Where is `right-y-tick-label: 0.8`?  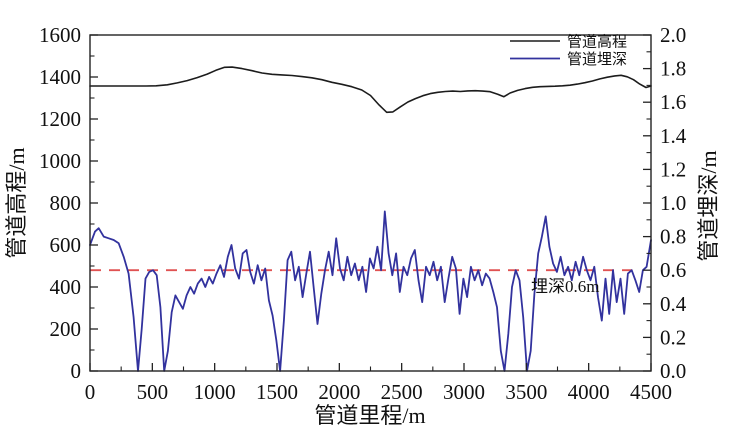
right-y-tick-label: 0.8 is located at coordinates (673, 237).